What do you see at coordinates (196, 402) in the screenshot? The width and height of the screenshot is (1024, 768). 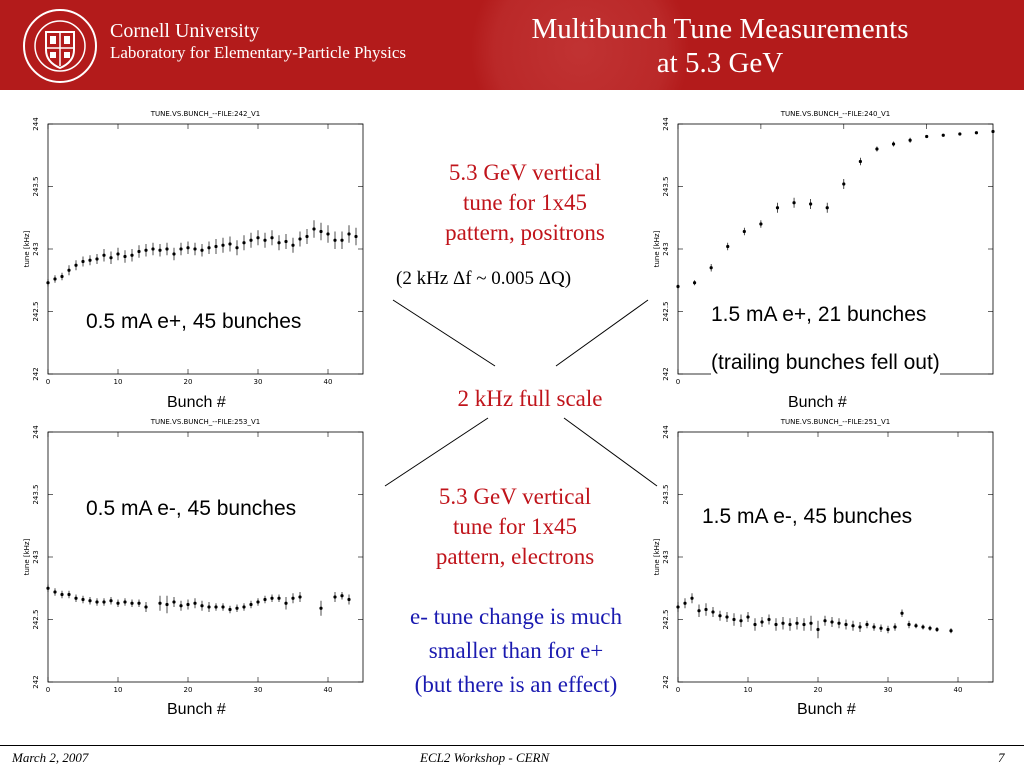 I see `xlabel-top-left: Bunch #` at bounding box center [196, 402].